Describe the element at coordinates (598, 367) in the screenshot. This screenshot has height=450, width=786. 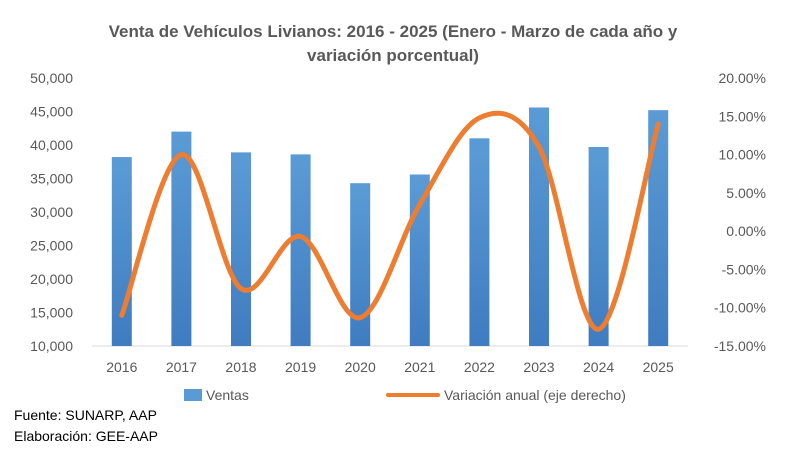
I see `x-tick-label: 2024` at that location.